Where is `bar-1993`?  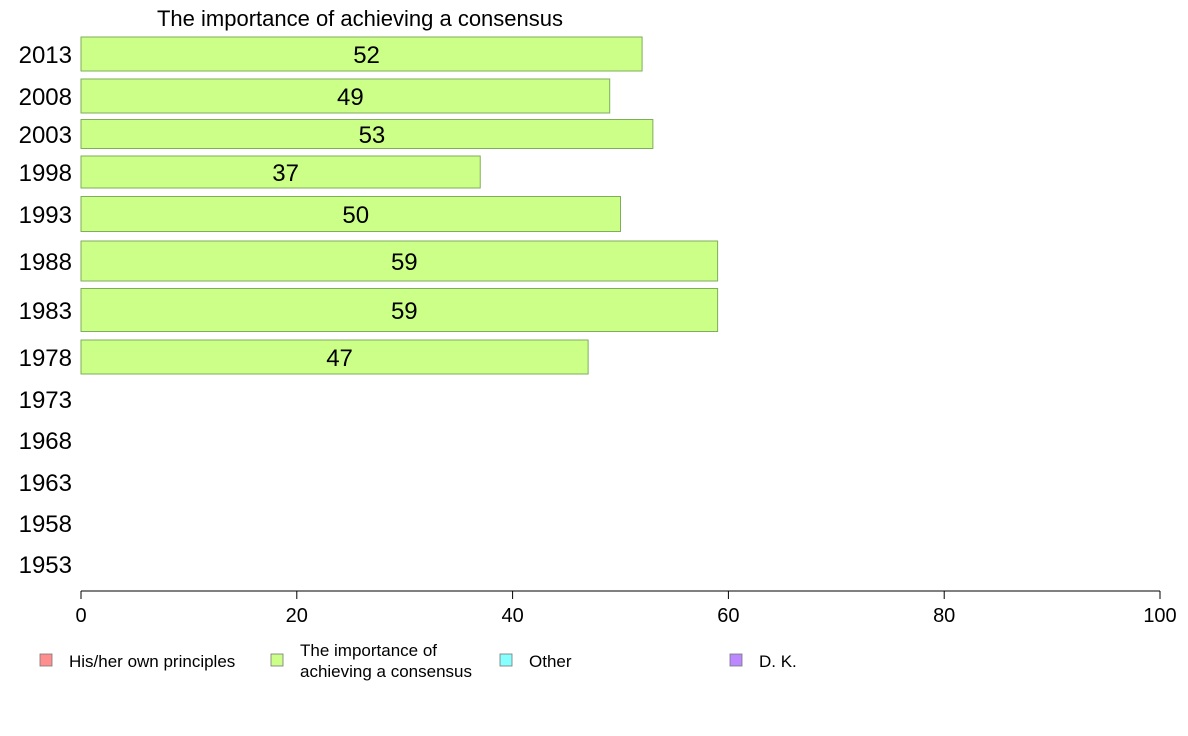
bar-1993 is located at coordinates (350, 214).